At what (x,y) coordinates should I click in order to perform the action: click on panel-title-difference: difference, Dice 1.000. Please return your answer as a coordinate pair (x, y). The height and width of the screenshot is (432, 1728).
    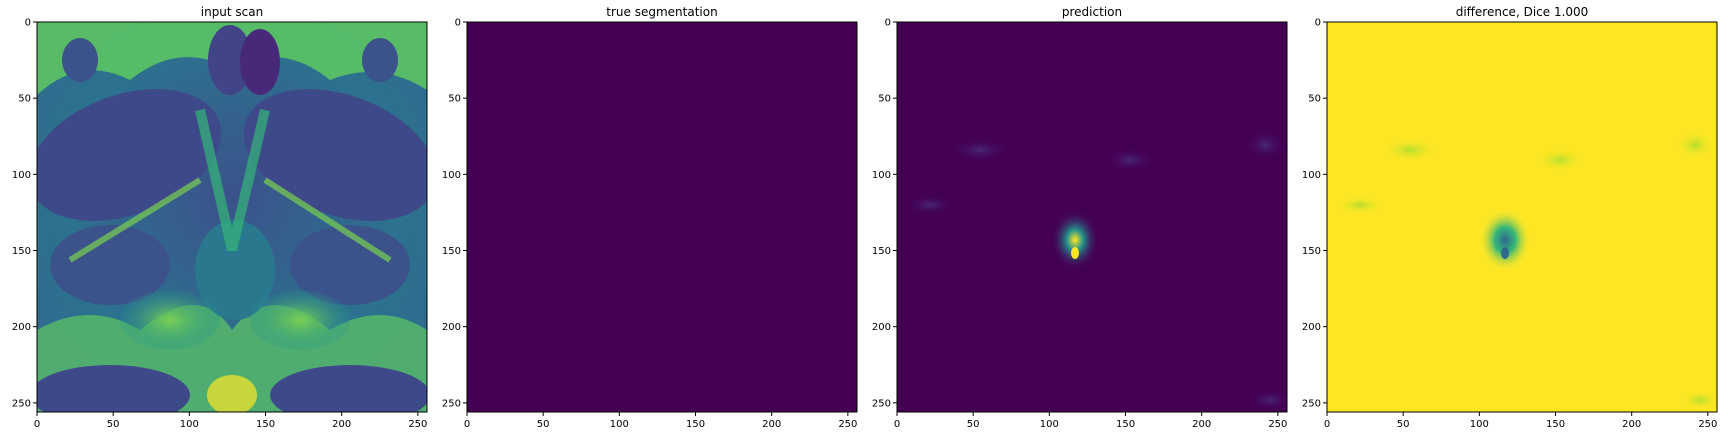
    Looking at the image, I should click on (1522, 12).